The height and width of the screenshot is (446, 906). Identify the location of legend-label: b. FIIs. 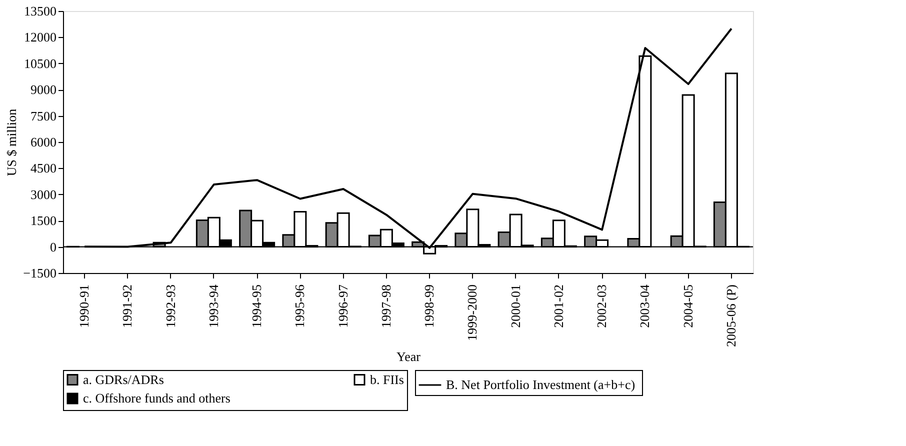
(387, 379).